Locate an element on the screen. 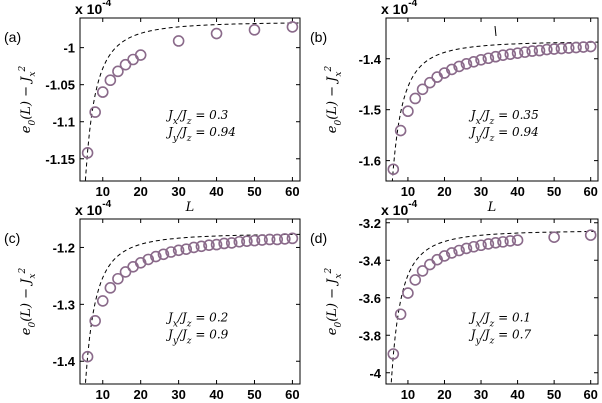 The image size is (602, 403). y-tick-label: -1.05 is located at coordinates (60, 85).